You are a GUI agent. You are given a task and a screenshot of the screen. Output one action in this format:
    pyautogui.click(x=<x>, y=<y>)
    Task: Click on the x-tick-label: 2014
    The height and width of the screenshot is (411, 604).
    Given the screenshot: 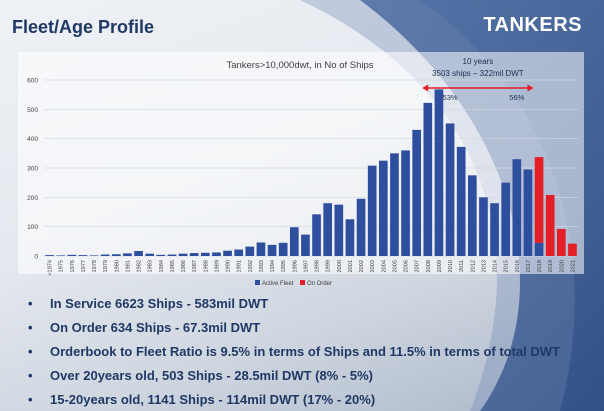 What is the action you would take?
    pyautogui.click(x=496, y=266)
    